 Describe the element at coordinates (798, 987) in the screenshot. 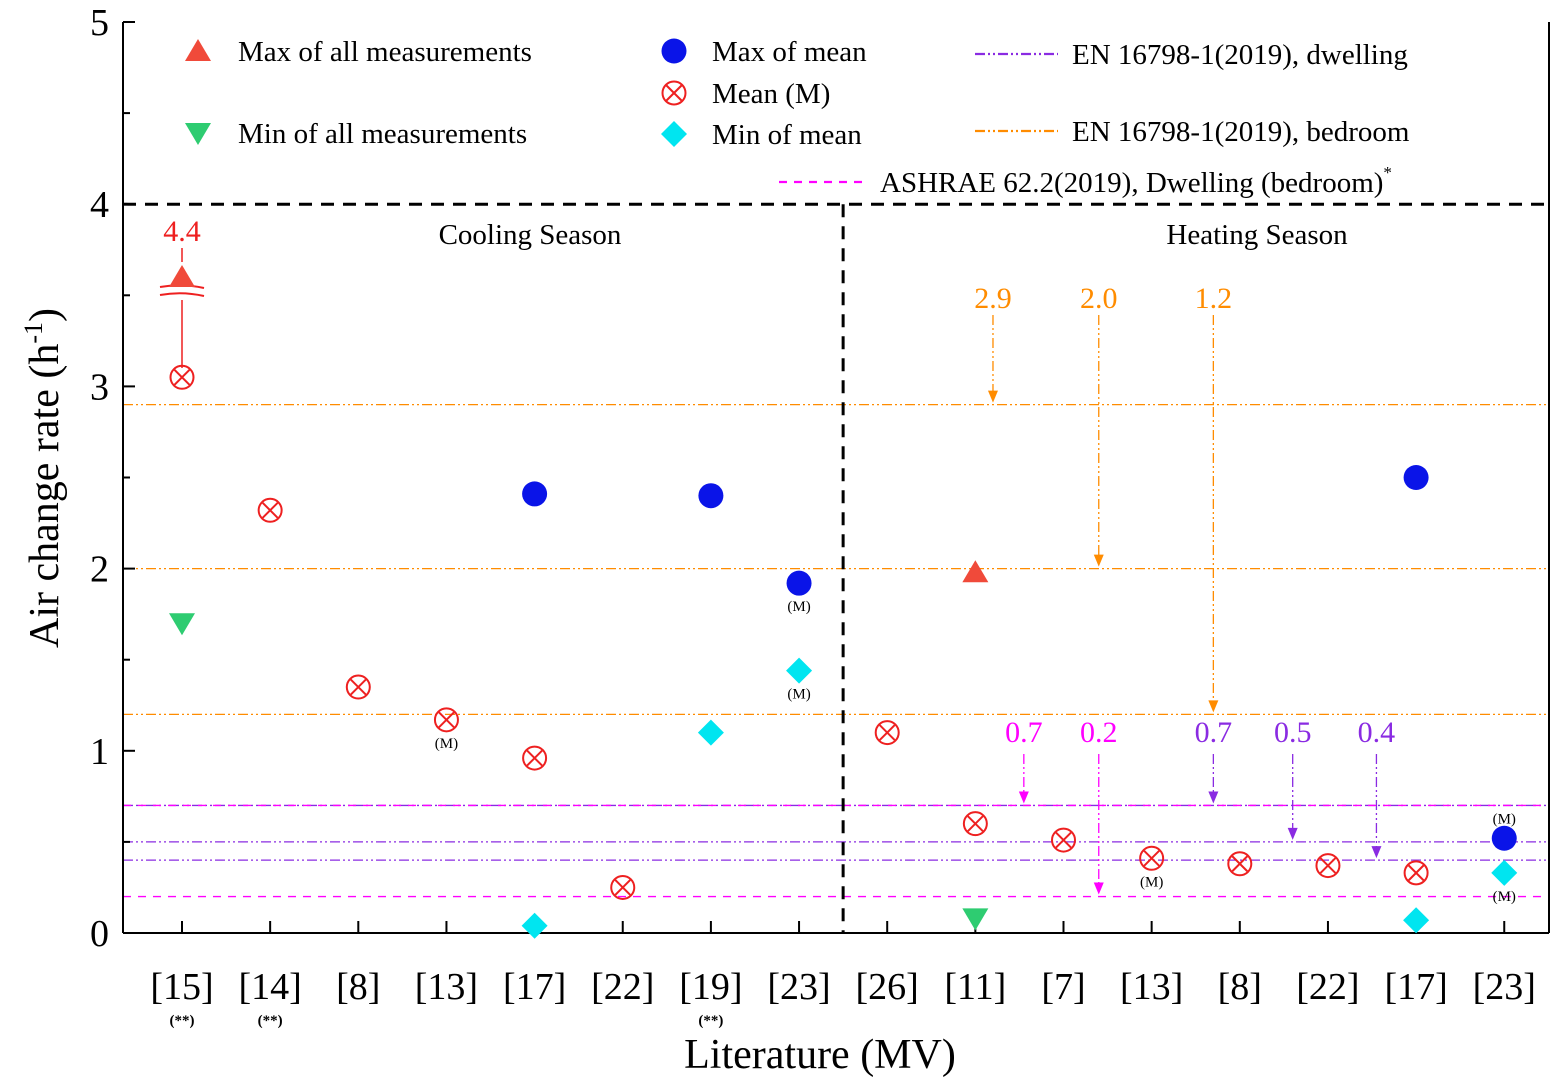

I see `x-tick-label-7: [23]` at that location.